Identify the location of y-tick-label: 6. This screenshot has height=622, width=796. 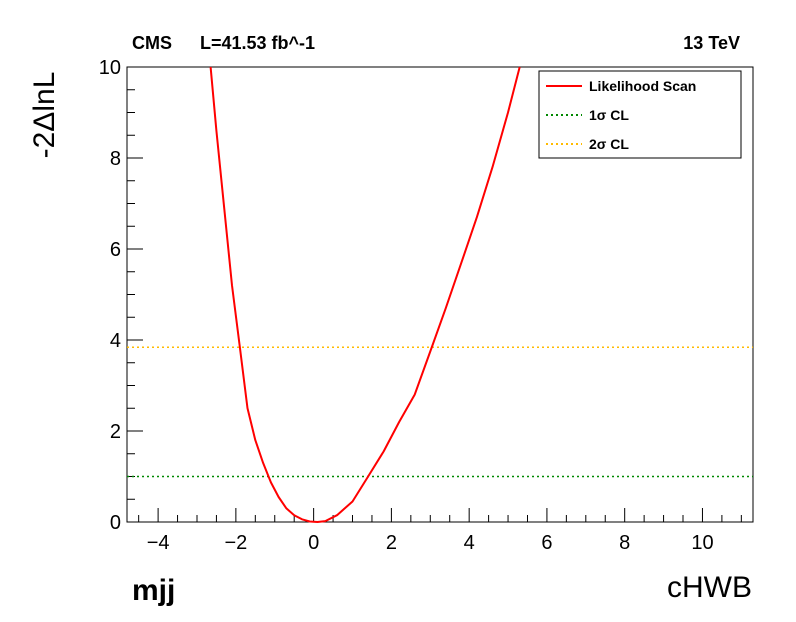
(115, 250).